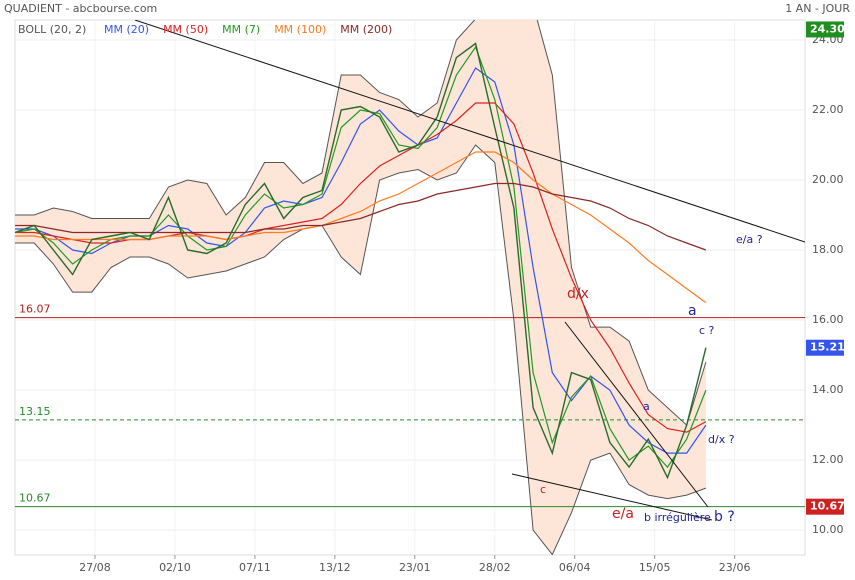 The image size is (855, 580). Describe the element at coordinates (126, 29) in the screenshot. I see `legend-entry: MM (20)` at that location.